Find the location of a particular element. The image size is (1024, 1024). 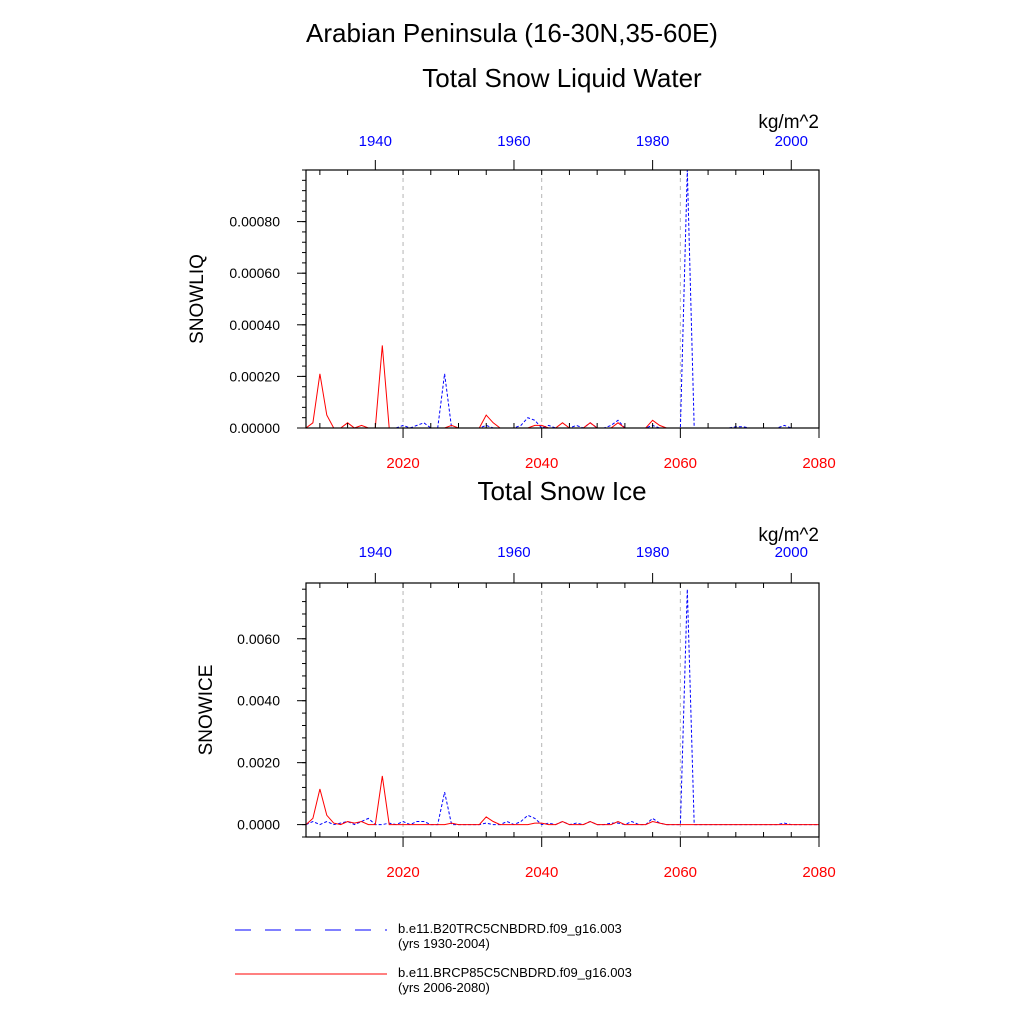

top-tick-label-liq-1940: 1940 is located at coordinates (375, 141).